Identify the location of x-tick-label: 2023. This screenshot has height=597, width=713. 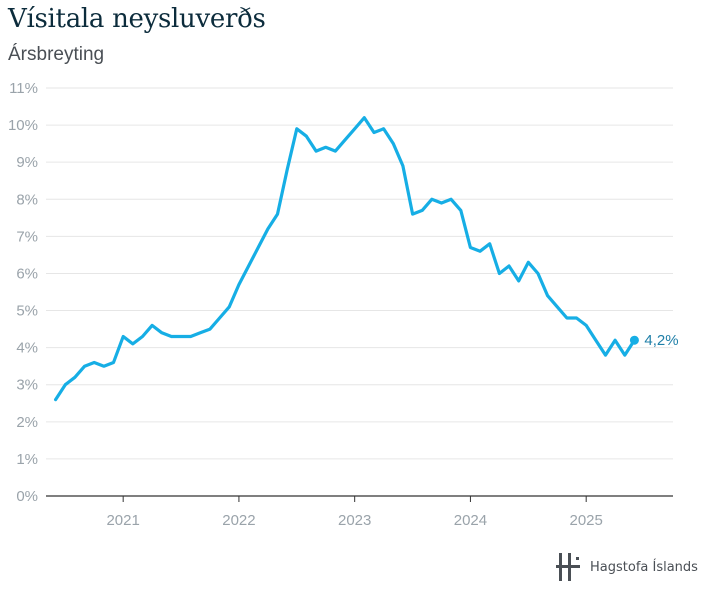
(354, 520).